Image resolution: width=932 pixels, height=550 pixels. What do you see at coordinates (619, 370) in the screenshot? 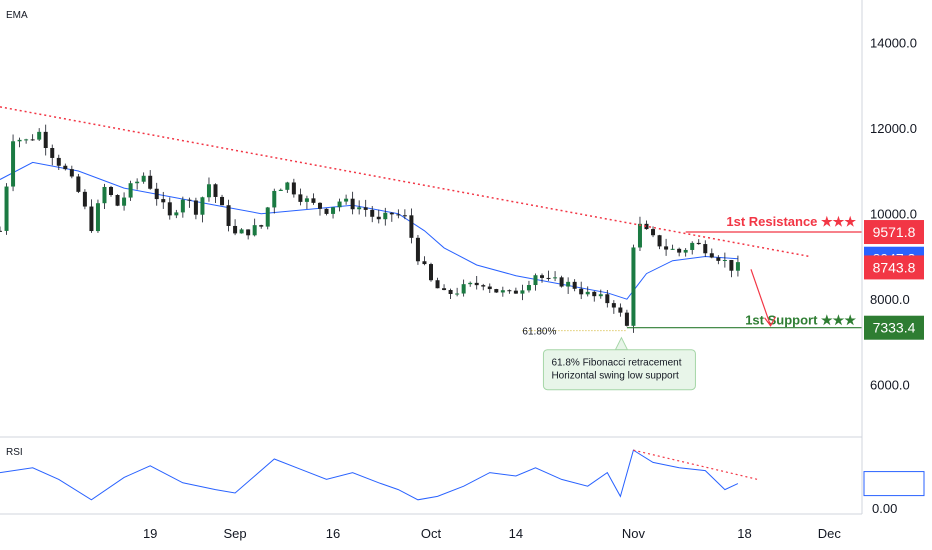
I see `annotation-box` at bounding box center [619, 370].